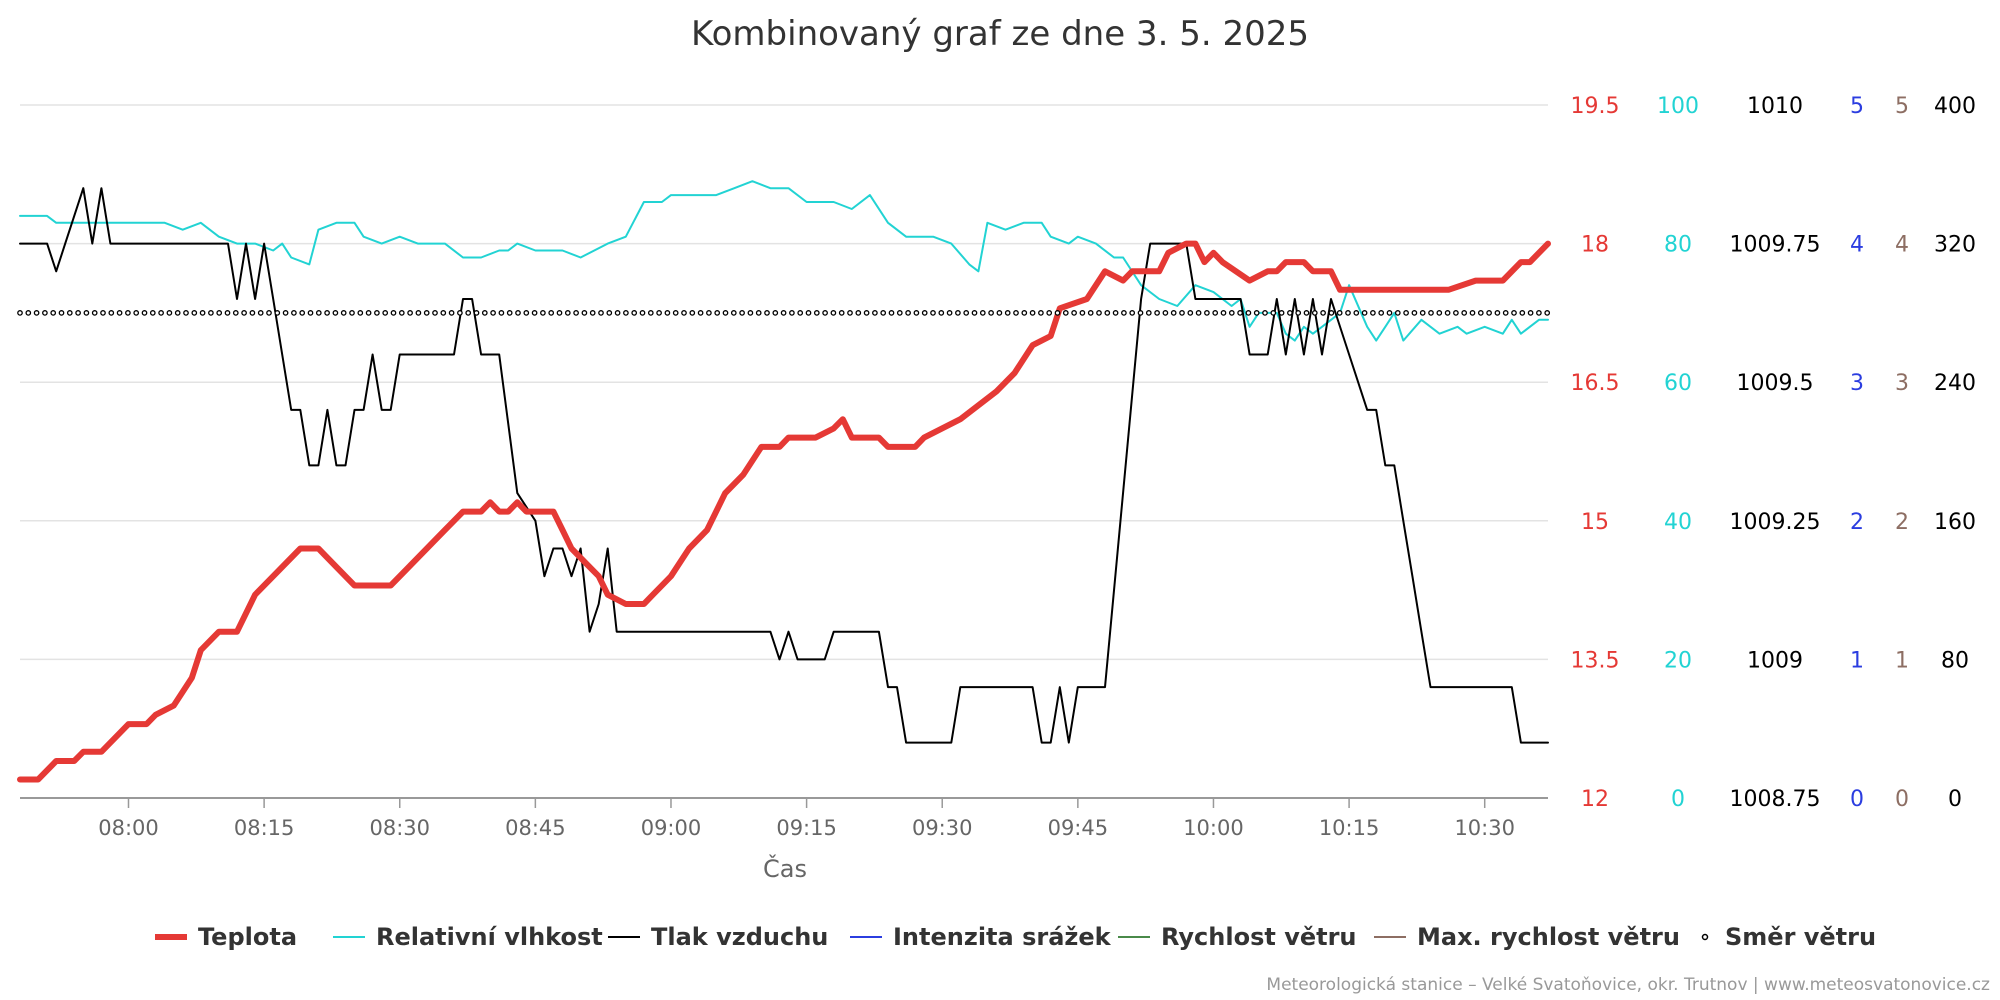 This screenshot has height=1000, width=2000. Describe the element at coordinates (1595, 383) in the screenshot. I see `y-tick-label-temperature: 16.5` at that location.